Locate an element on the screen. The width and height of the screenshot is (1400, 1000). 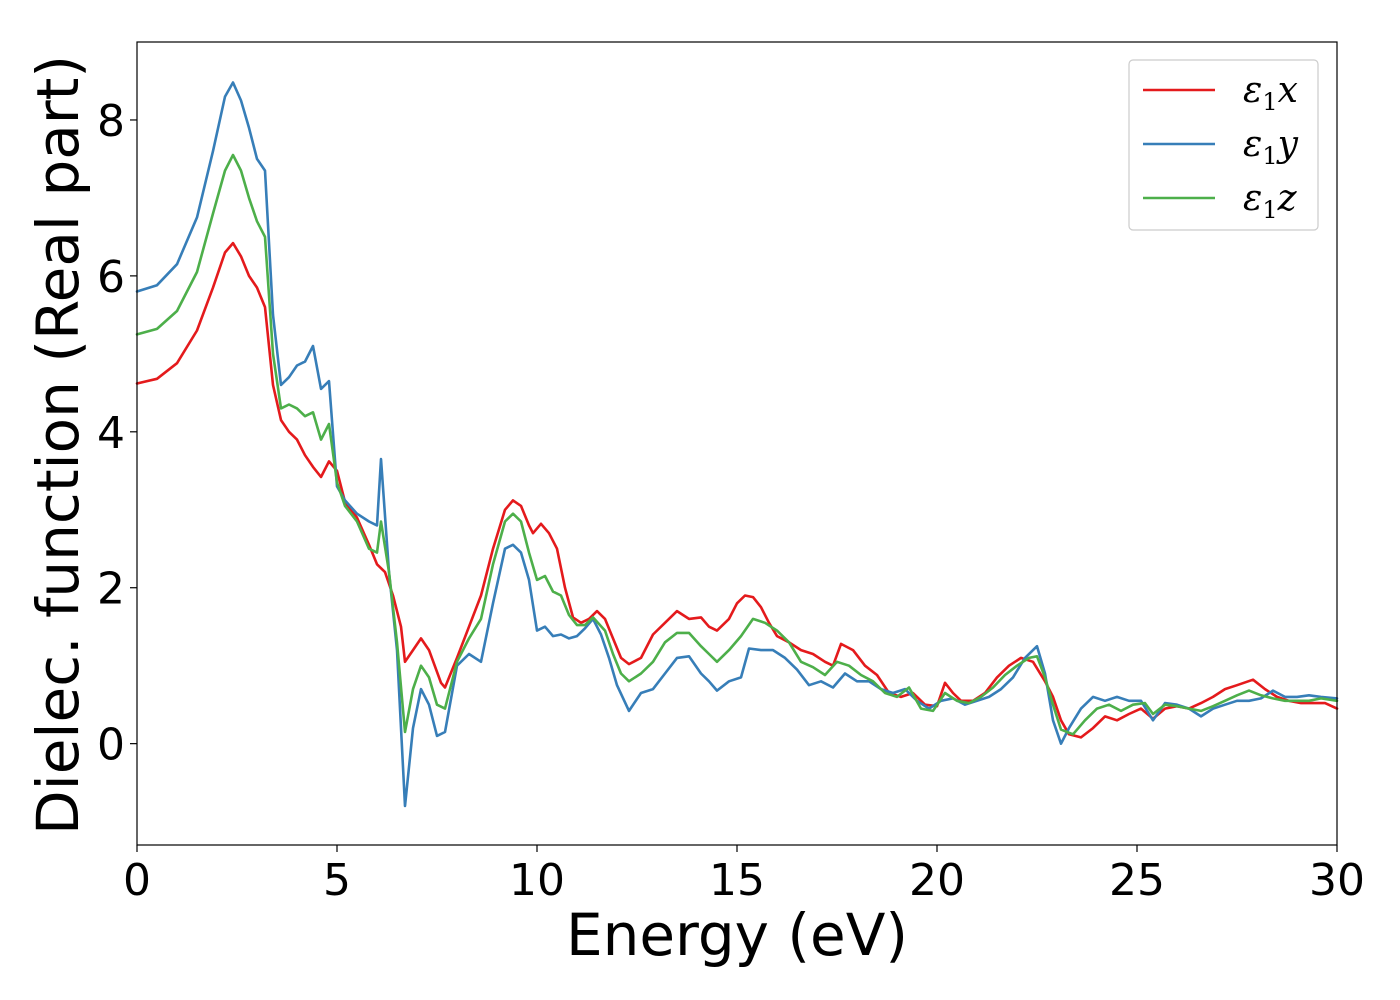
legend-box is located at coordinates (1223, 145).